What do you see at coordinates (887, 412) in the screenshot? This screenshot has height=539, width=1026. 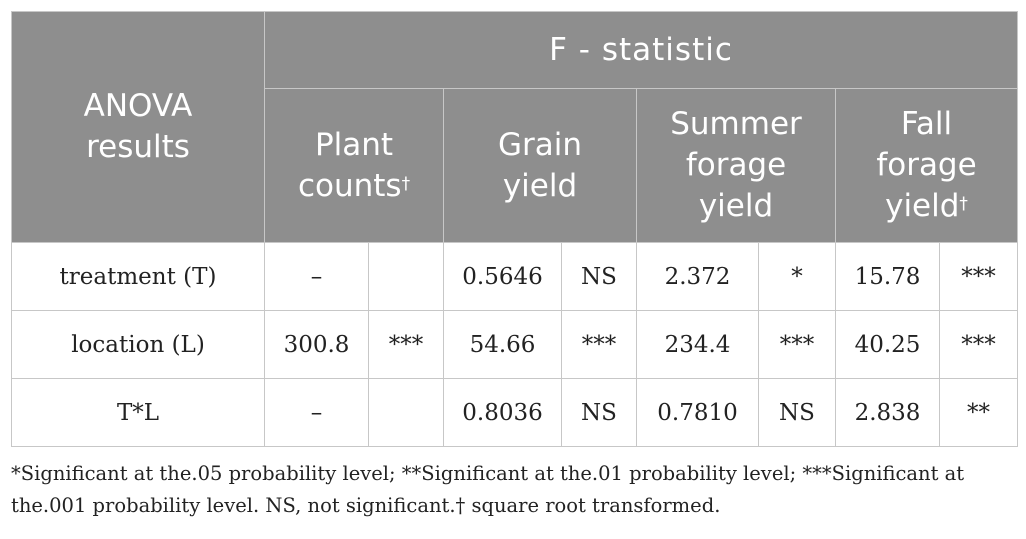 I see `table-cell: 2.838` at bounding box center [887, 412].